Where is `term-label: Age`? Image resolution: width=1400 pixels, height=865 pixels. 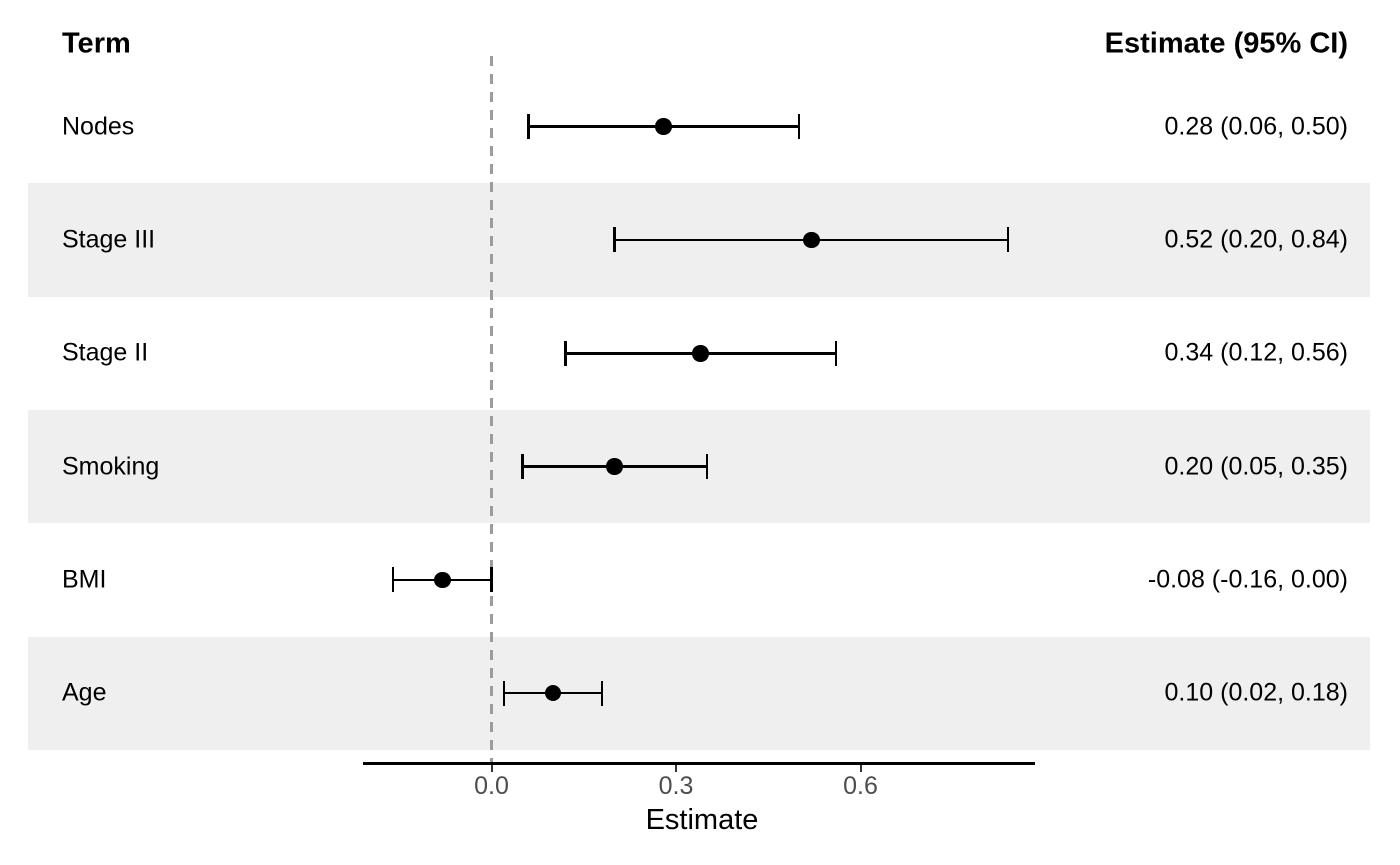
term-label: Age is located at coordinates (84, 692).